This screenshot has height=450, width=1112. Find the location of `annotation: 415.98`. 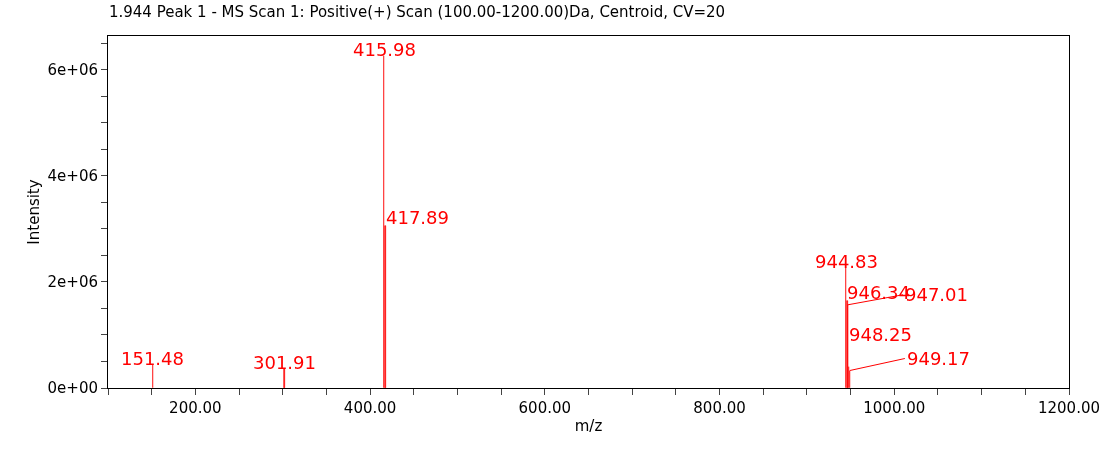

annotation: 415.98 is located at coordinates (384, 49).